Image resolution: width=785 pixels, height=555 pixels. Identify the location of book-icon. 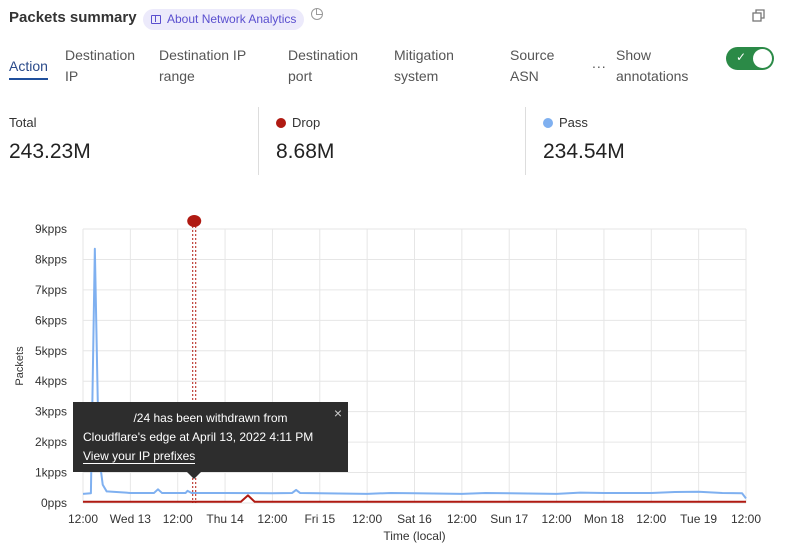
(156, 19).